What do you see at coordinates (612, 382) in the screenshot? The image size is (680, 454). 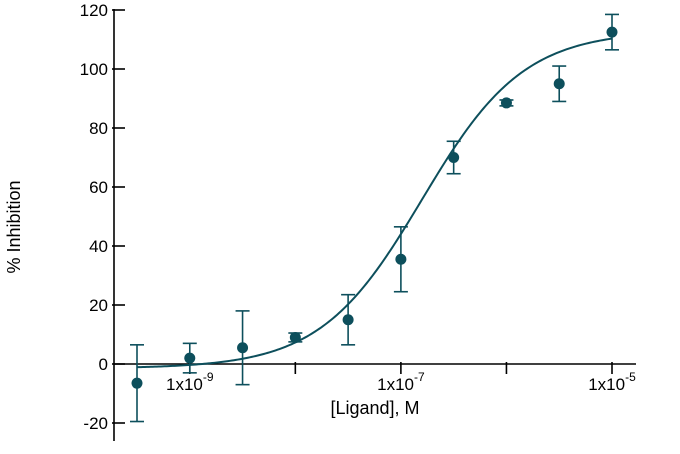 I see `x-tick-label: 1x10⁻⁵` at bounding box center [612, 382].